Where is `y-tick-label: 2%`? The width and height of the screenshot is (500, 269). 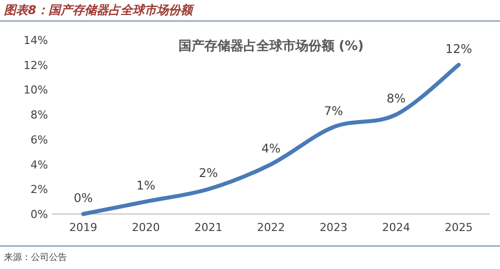
y-tick-label: 2% is located at coordinates (39, 189).